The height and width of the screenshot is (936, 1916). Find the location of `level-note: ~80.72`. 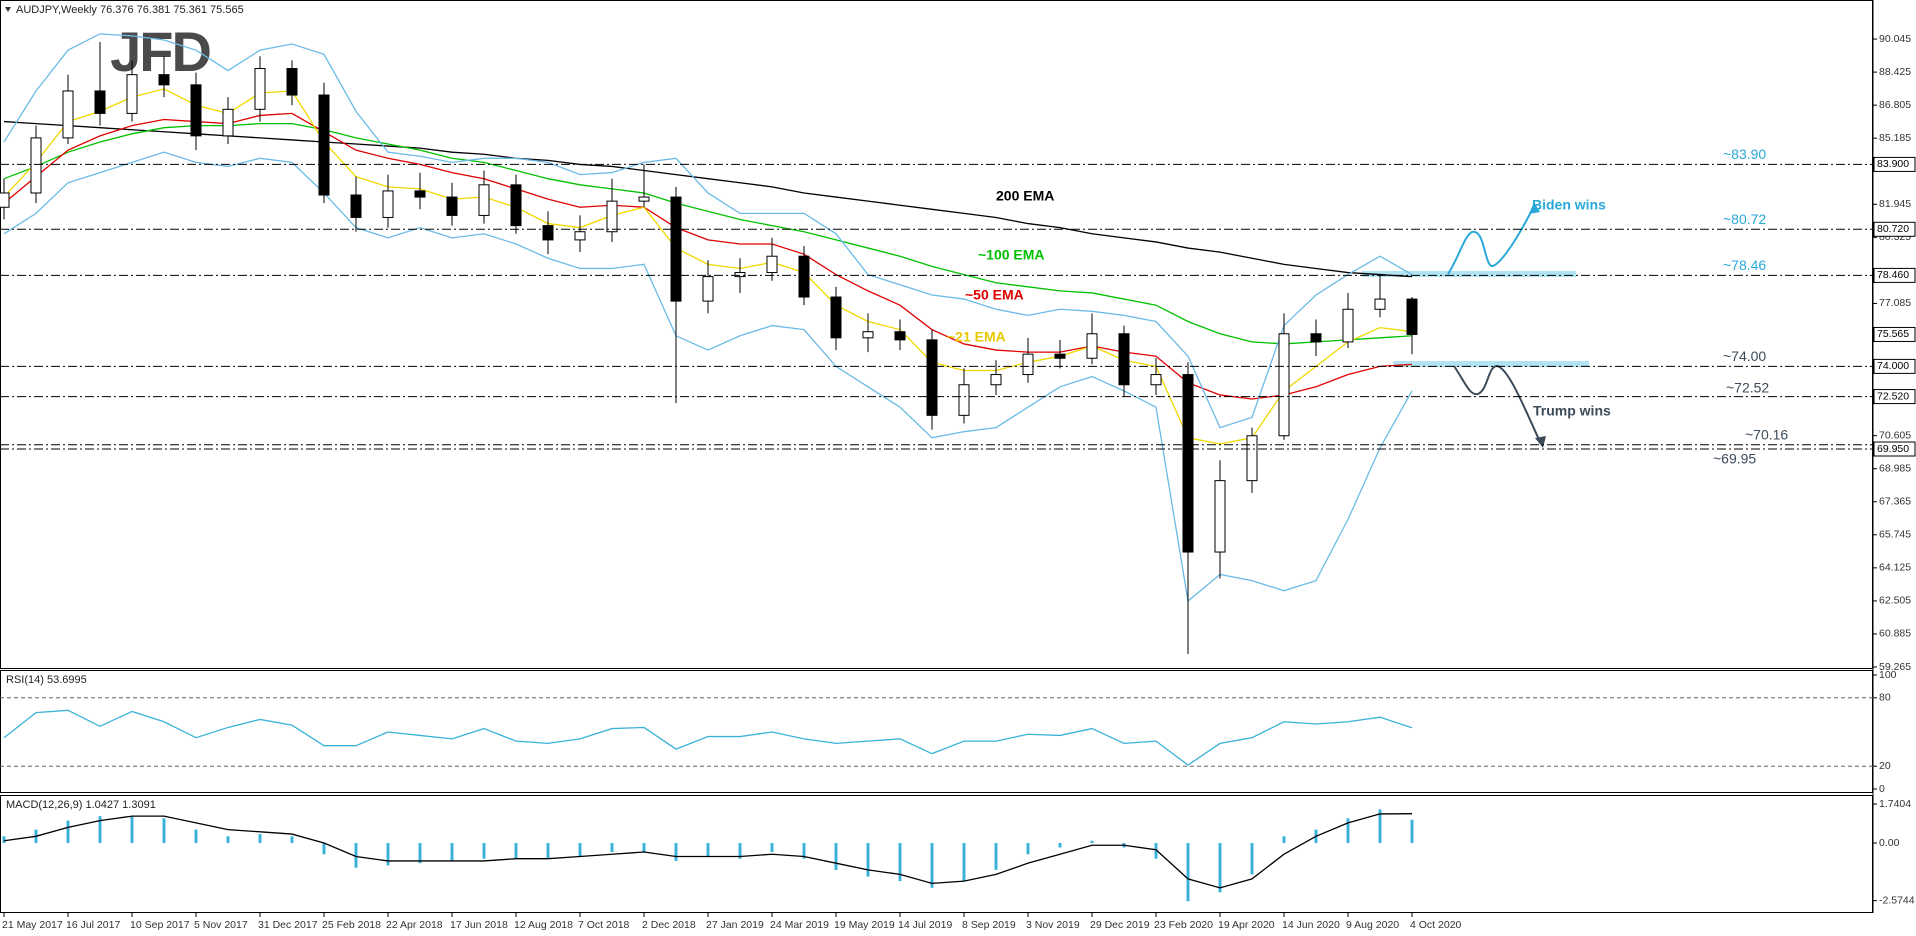

level-note: ~80.72 is located at coordinates (1744, 219).